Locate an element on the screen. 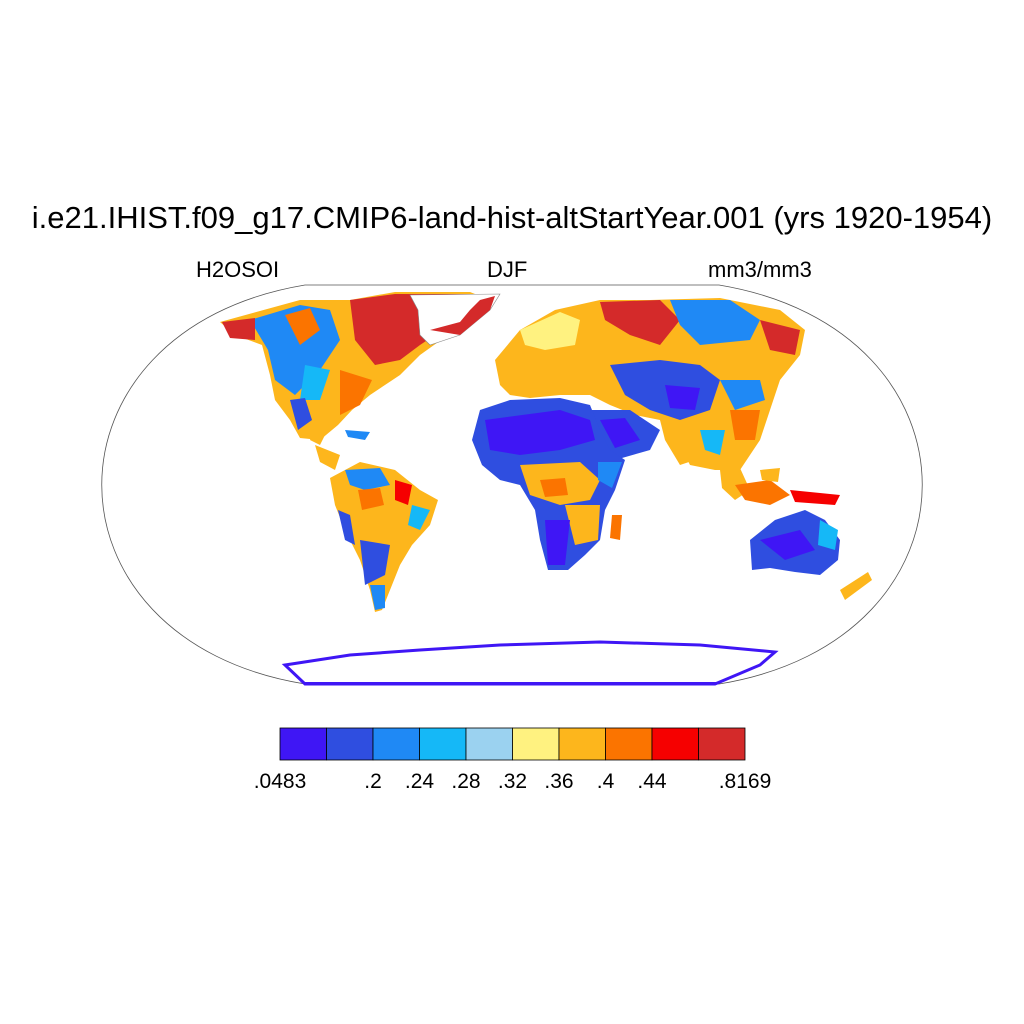 The image size is (1024, 1024). southeast-asia is located at coordinates (780, 486).